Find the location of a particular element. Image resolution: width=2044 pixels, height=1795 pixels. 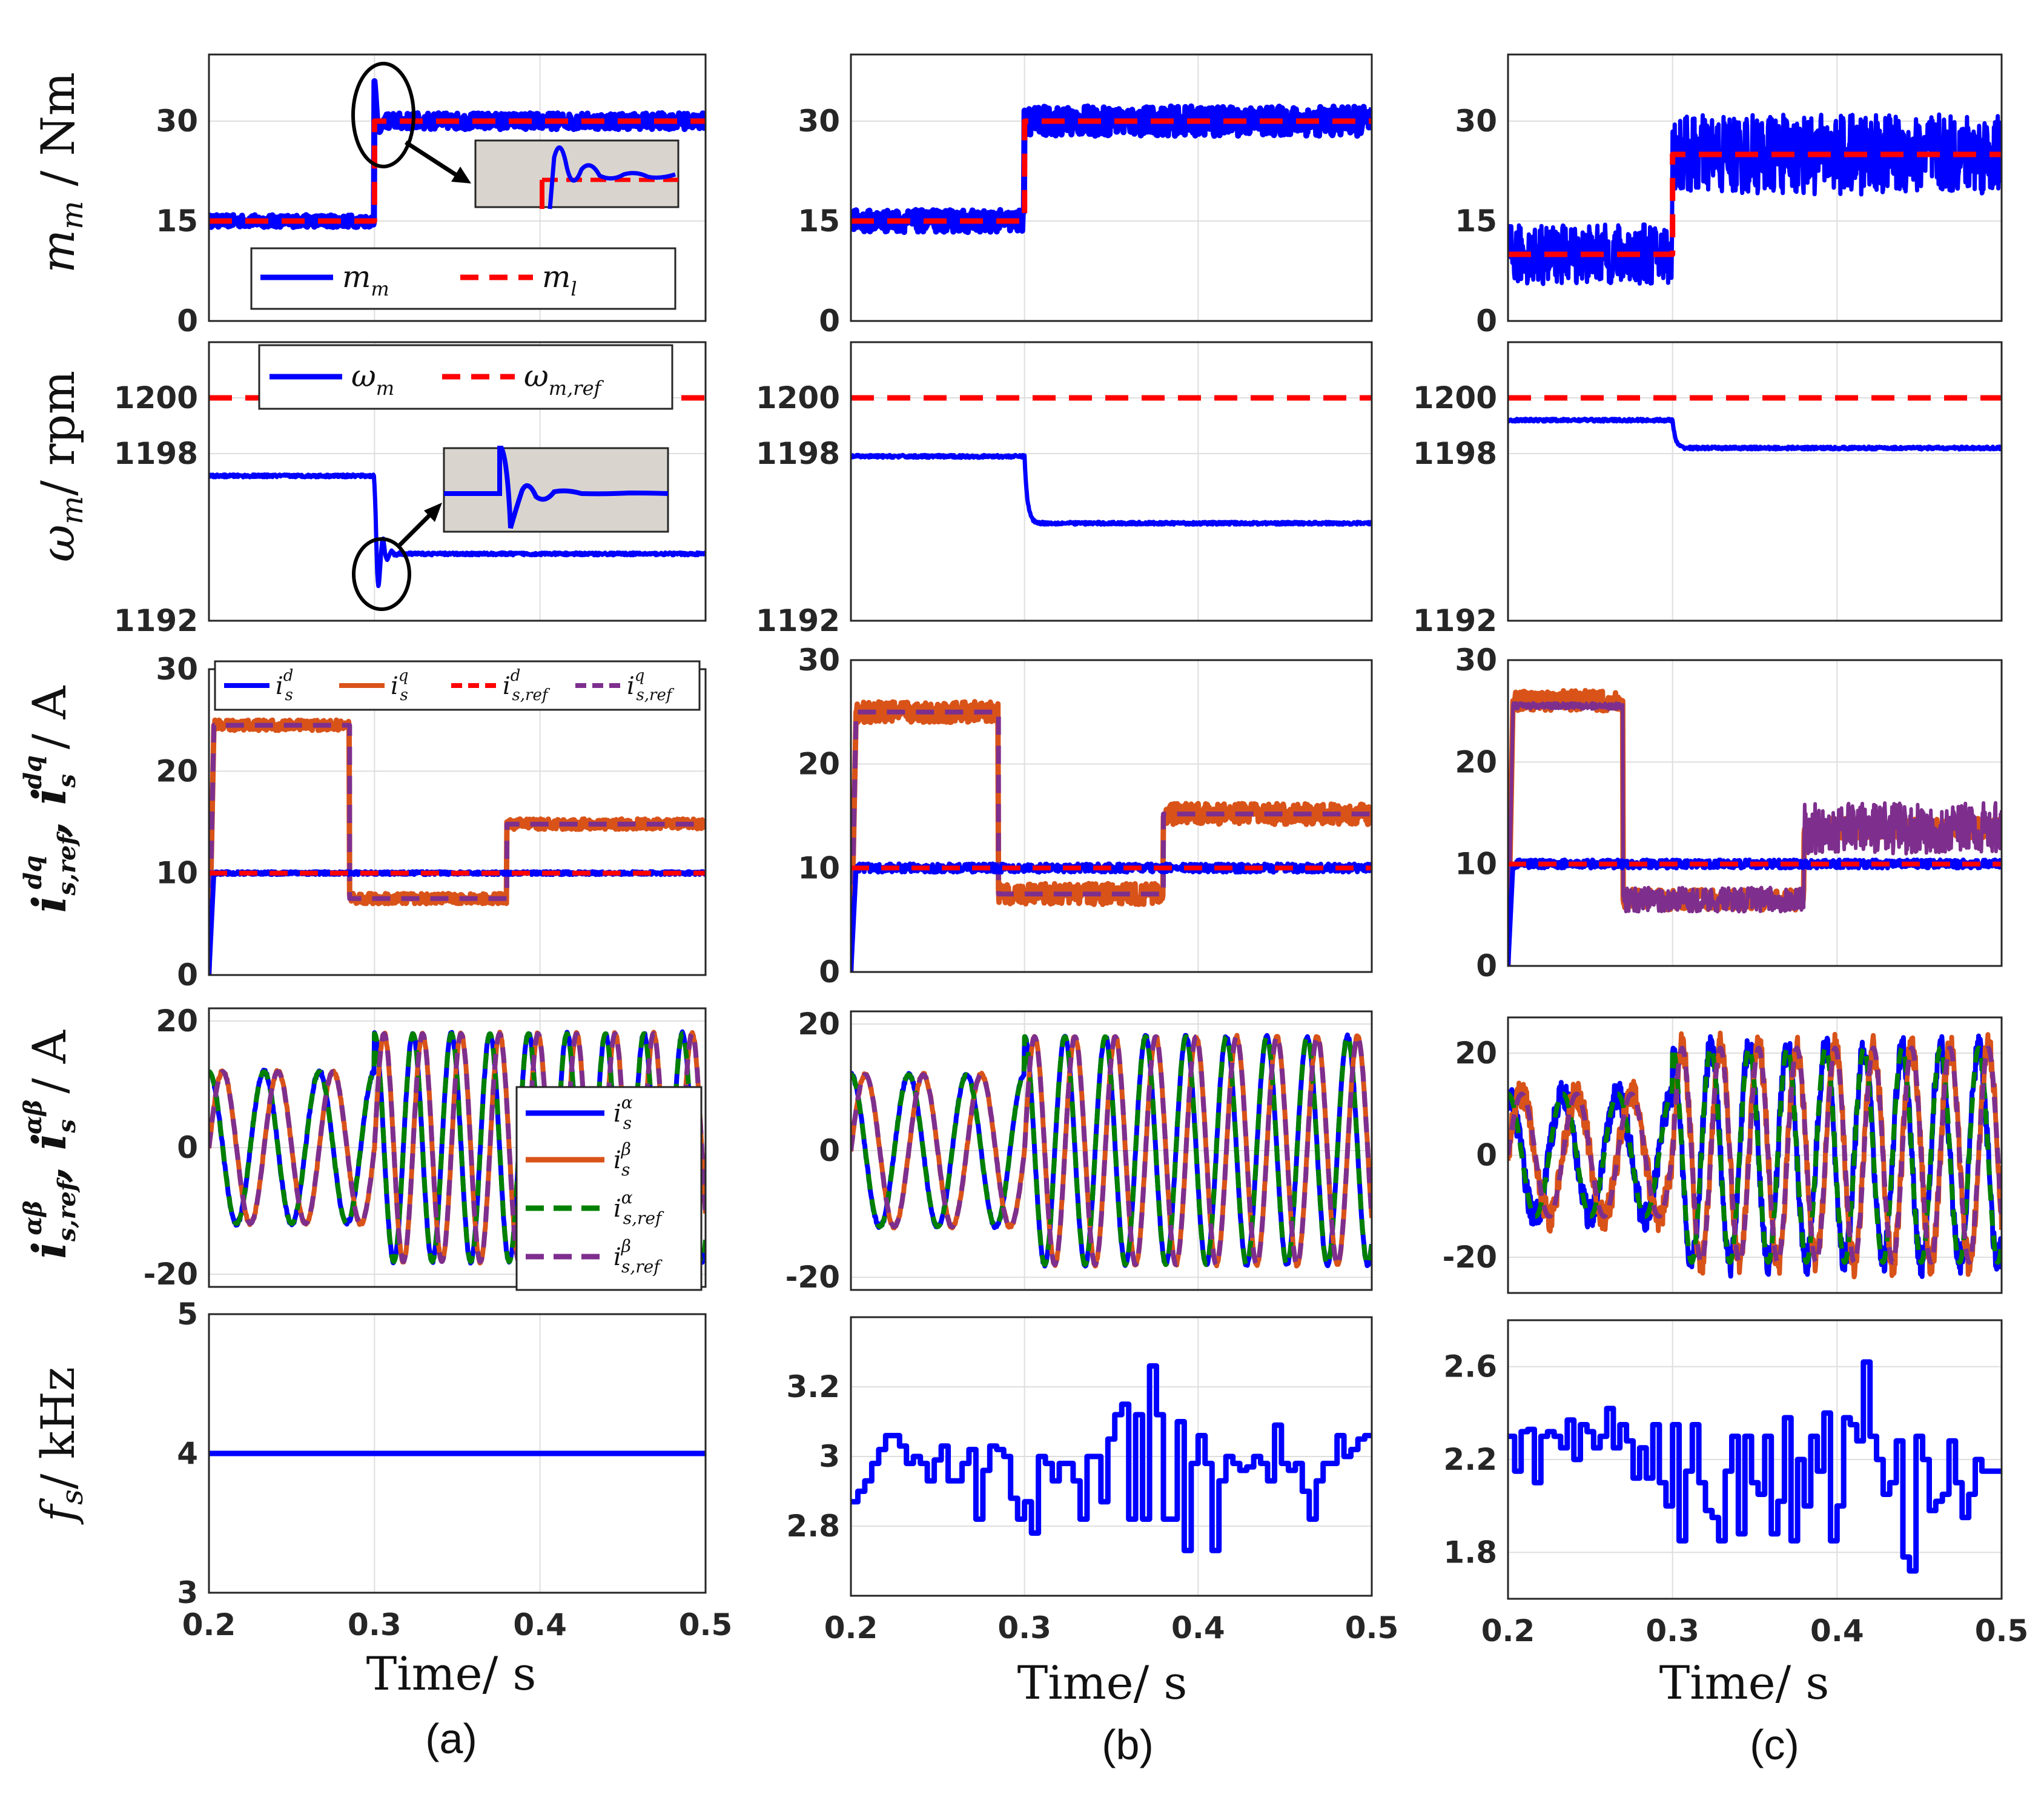

ytick-label: 3 is located at coordinates (829, 1456).